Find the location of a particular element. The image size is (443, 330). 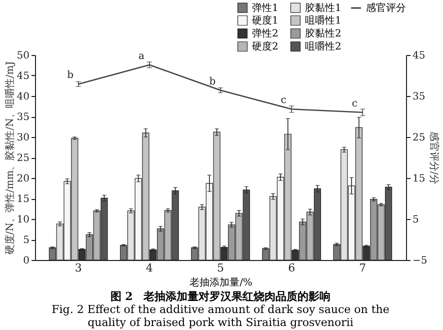

legend-label: 感官评分 is located at coordinates (386, 8).